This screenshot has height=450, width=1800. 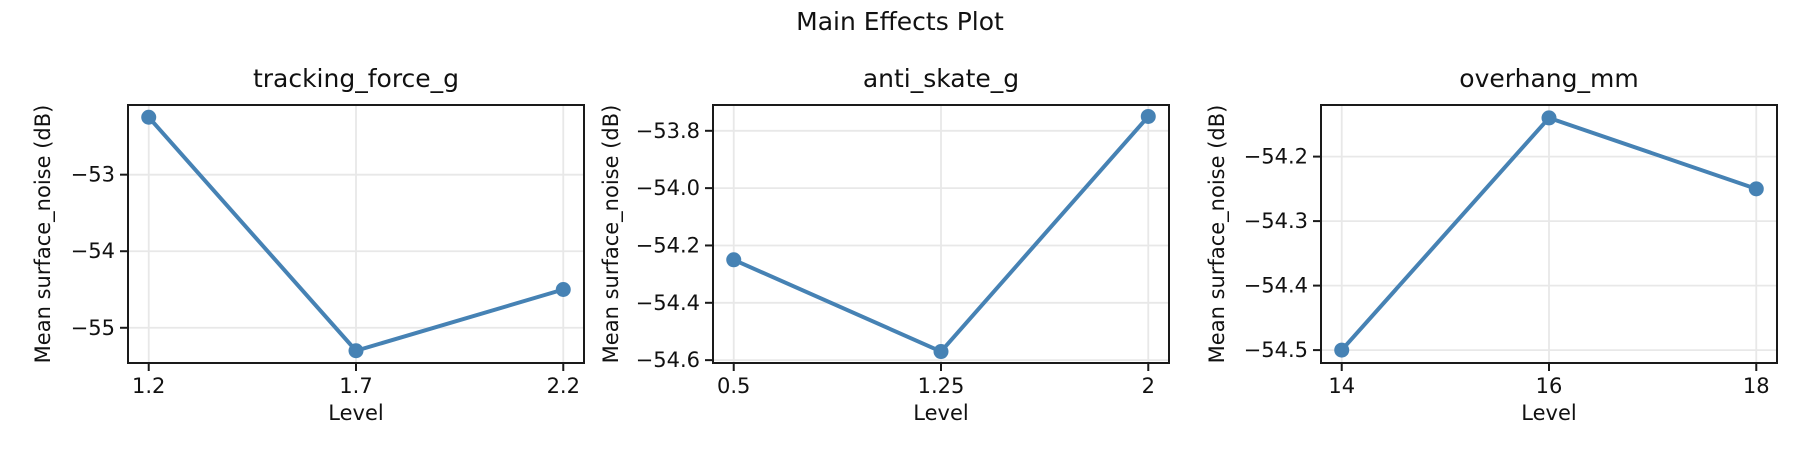 What do you see at coordinates (1756, 386) in the screenshot?
I see `x-tick-label: 18` at bounding box center [1756, 386].